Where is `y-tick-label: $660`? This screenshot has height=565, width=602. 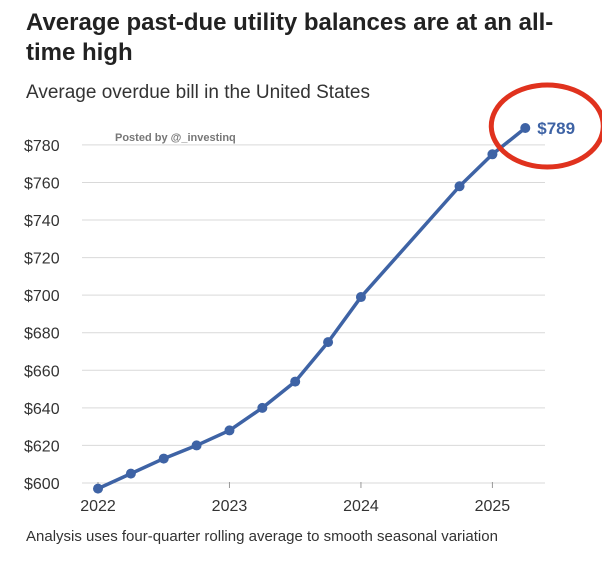 y-tick-label: $660 is located at coordinates (42, 371).